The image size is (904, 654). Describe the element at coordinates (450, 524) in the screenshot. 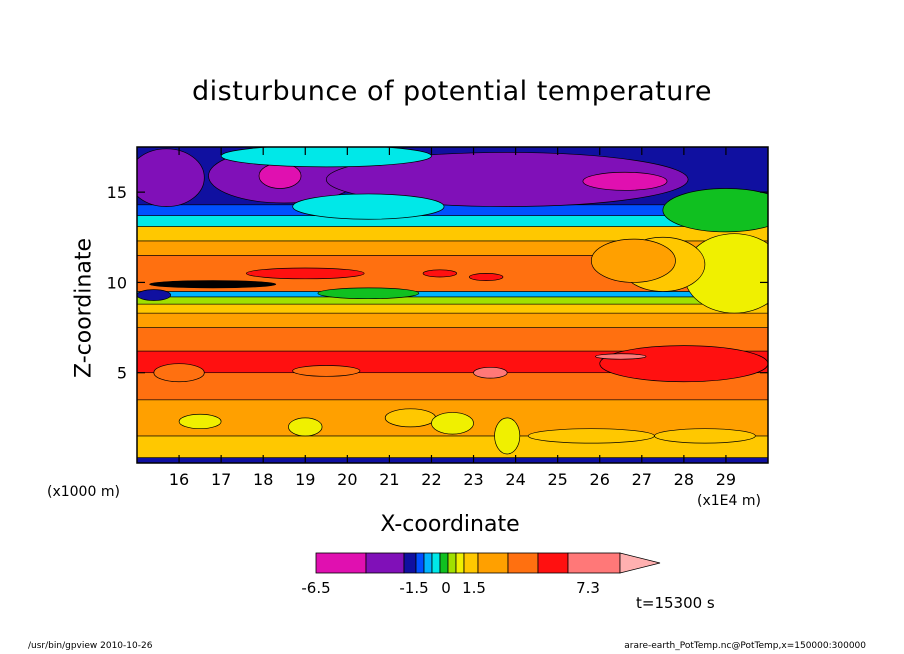

I see `x-axis-label: X-coordinate` at that location.